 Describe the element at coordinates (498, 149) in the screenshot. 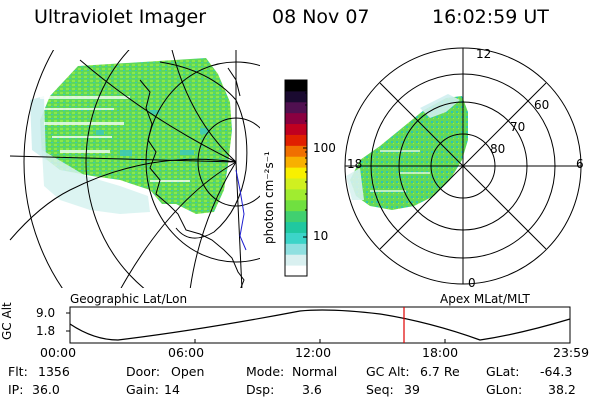

I see `mlat-label-80: 80` at that location.